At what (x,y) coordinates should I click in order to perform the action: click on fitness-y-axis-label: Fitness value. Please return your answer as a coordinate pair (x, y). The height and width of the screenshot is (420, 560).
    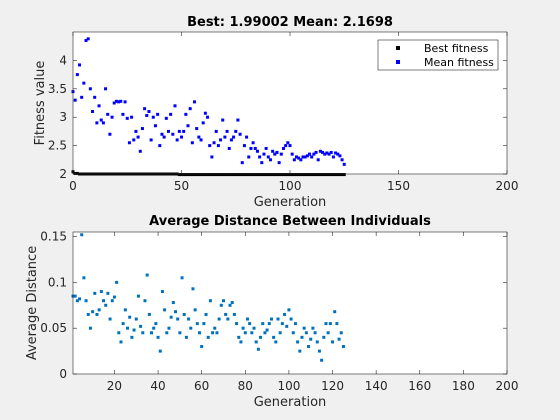
    Looking at the image, I should click on (40, 103).